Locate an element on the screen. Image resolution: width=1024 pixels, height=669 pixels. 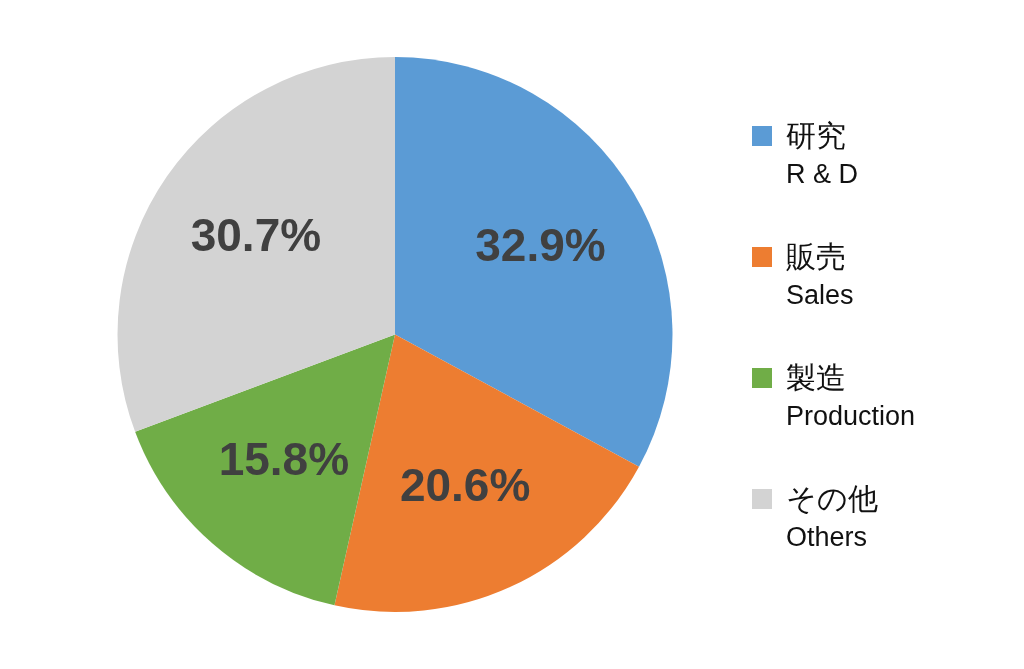
legend-label: 研究 R & D is located at coordinates (822, 154).